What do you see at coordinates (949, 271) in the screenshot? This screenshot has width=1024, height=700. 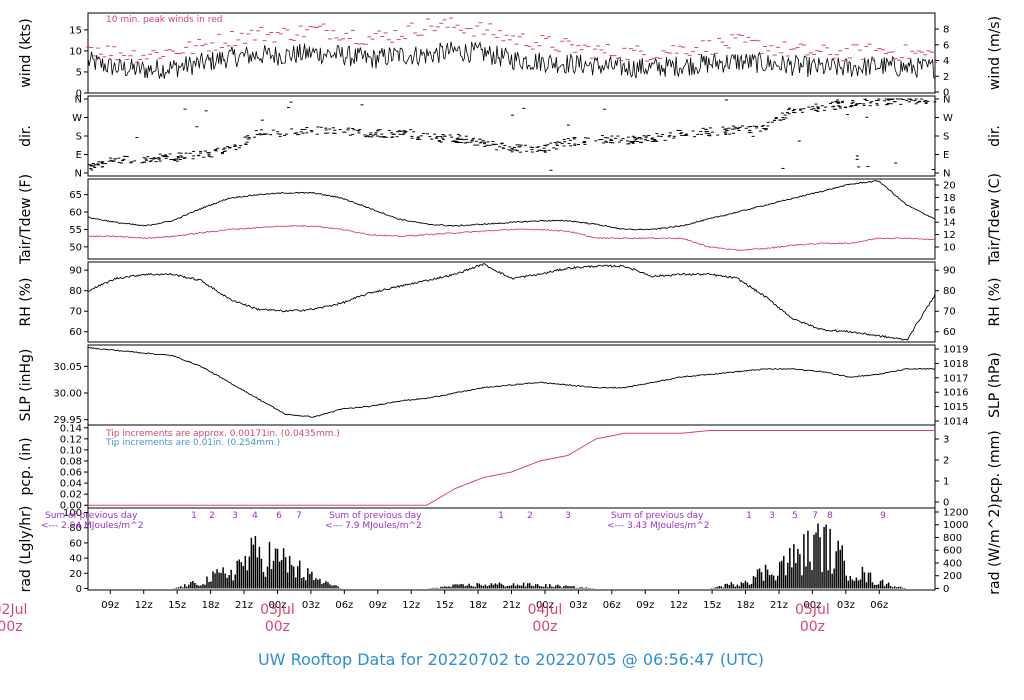 I see `y-tick-label-right: 90` at bounding box center [949, 271].